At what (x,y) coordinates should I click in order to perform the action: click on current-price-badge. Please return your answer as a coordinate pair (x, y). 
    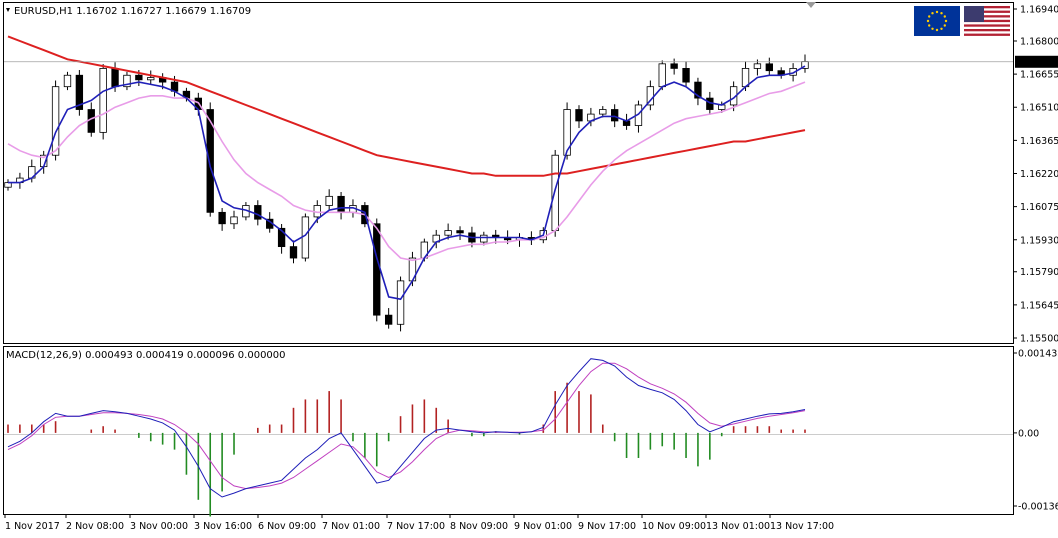
    Looking at the image, I should click on (1036, 61).